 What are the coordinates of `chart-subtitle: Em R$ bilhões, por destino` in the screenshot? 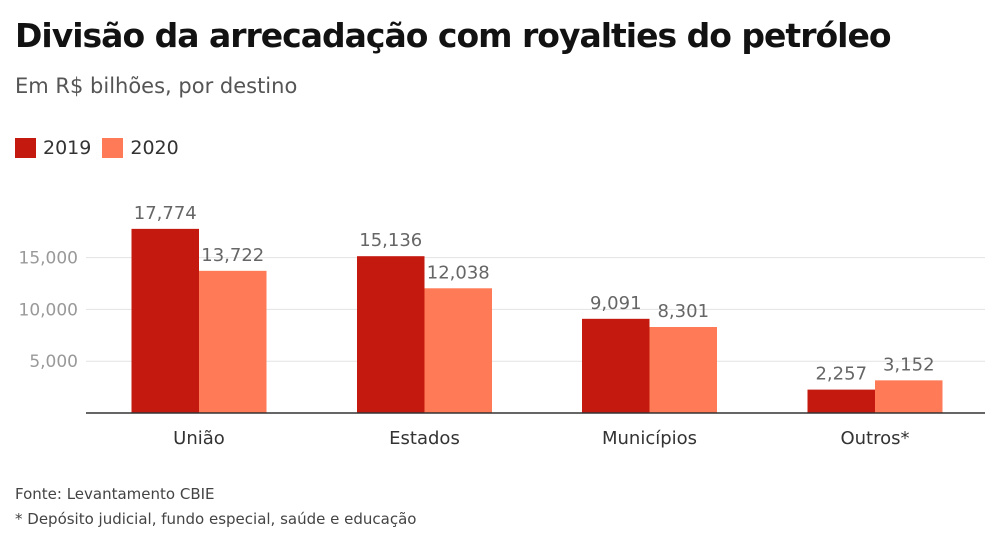 It's located at (156, 86).